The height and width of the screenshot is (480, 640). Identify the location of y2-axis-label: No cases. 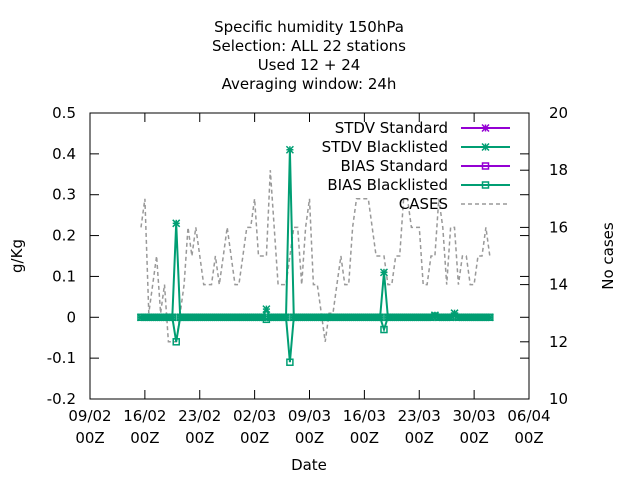
(608, 256).